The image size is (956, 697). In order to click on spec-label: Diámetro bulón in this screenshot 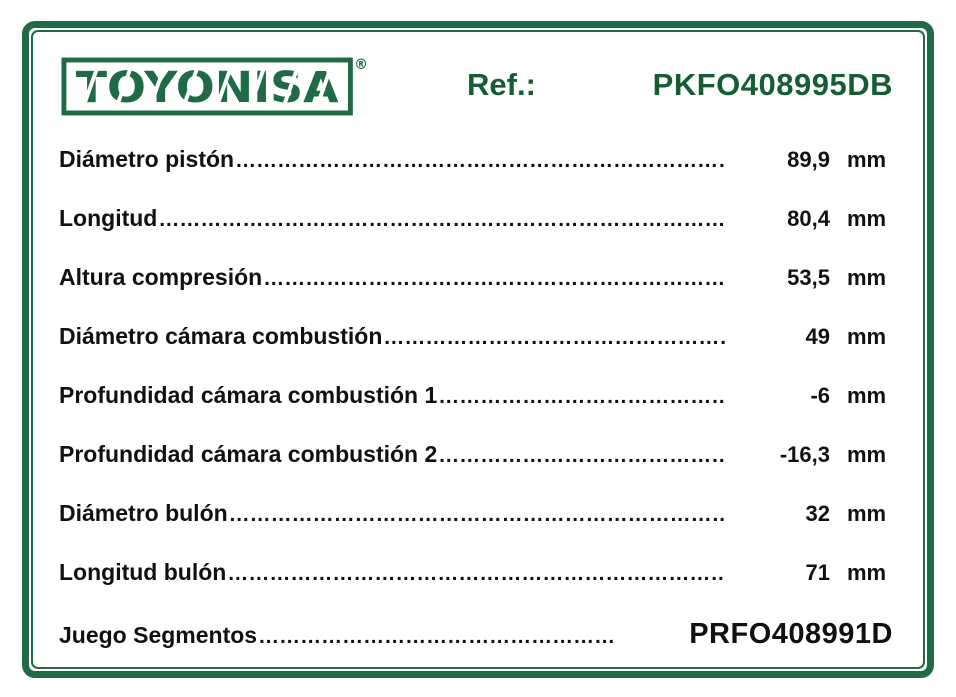, I will do `click(143, 513)`.